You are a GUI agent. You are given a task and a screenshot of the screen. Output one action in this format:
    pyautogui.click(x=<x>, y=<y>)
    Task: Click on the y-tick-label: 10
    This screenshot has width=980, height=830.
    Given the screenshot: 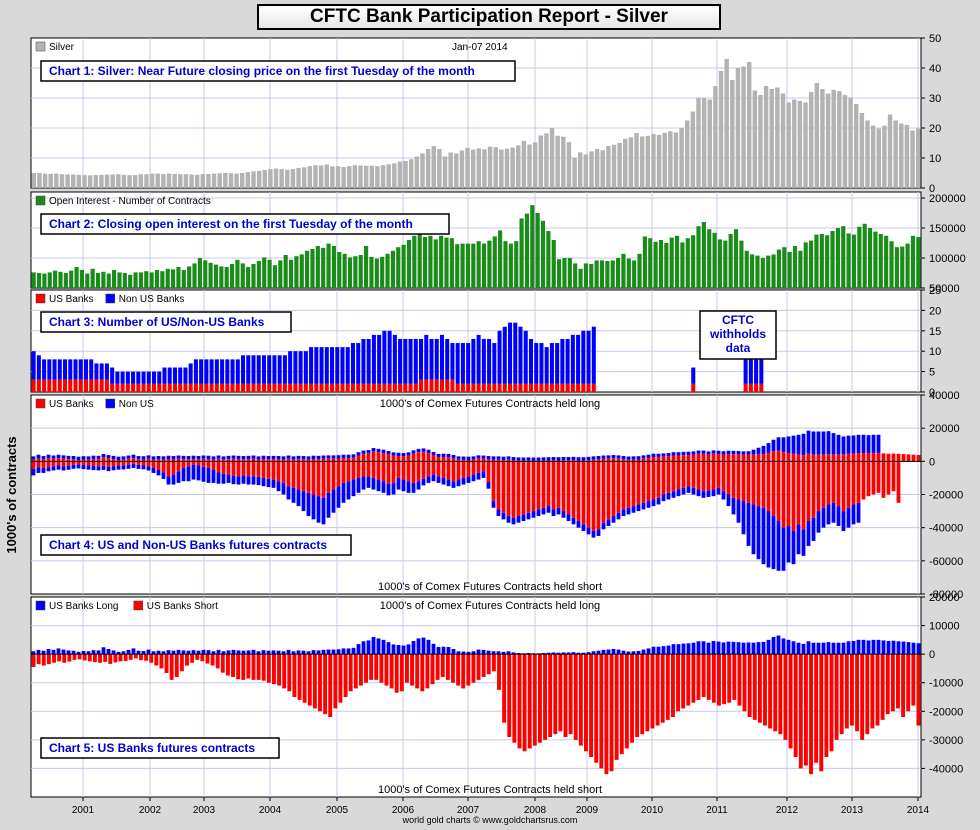 What is the action you would take?
    pyautogui.click(x=935, y=159)
    